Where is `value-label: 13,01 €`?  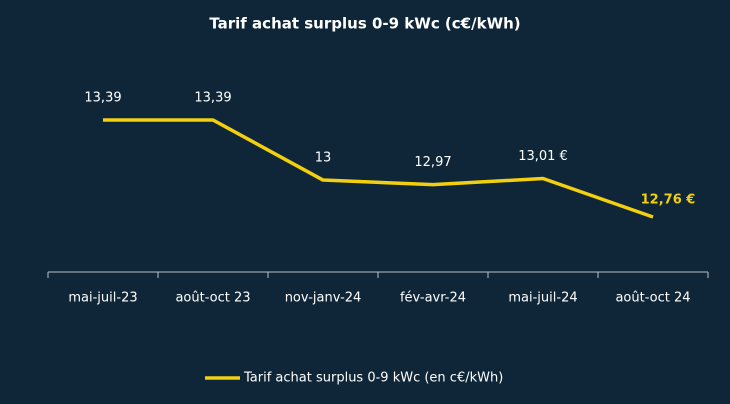 value-label: 13,01 € is located at coordinates (543, 156).